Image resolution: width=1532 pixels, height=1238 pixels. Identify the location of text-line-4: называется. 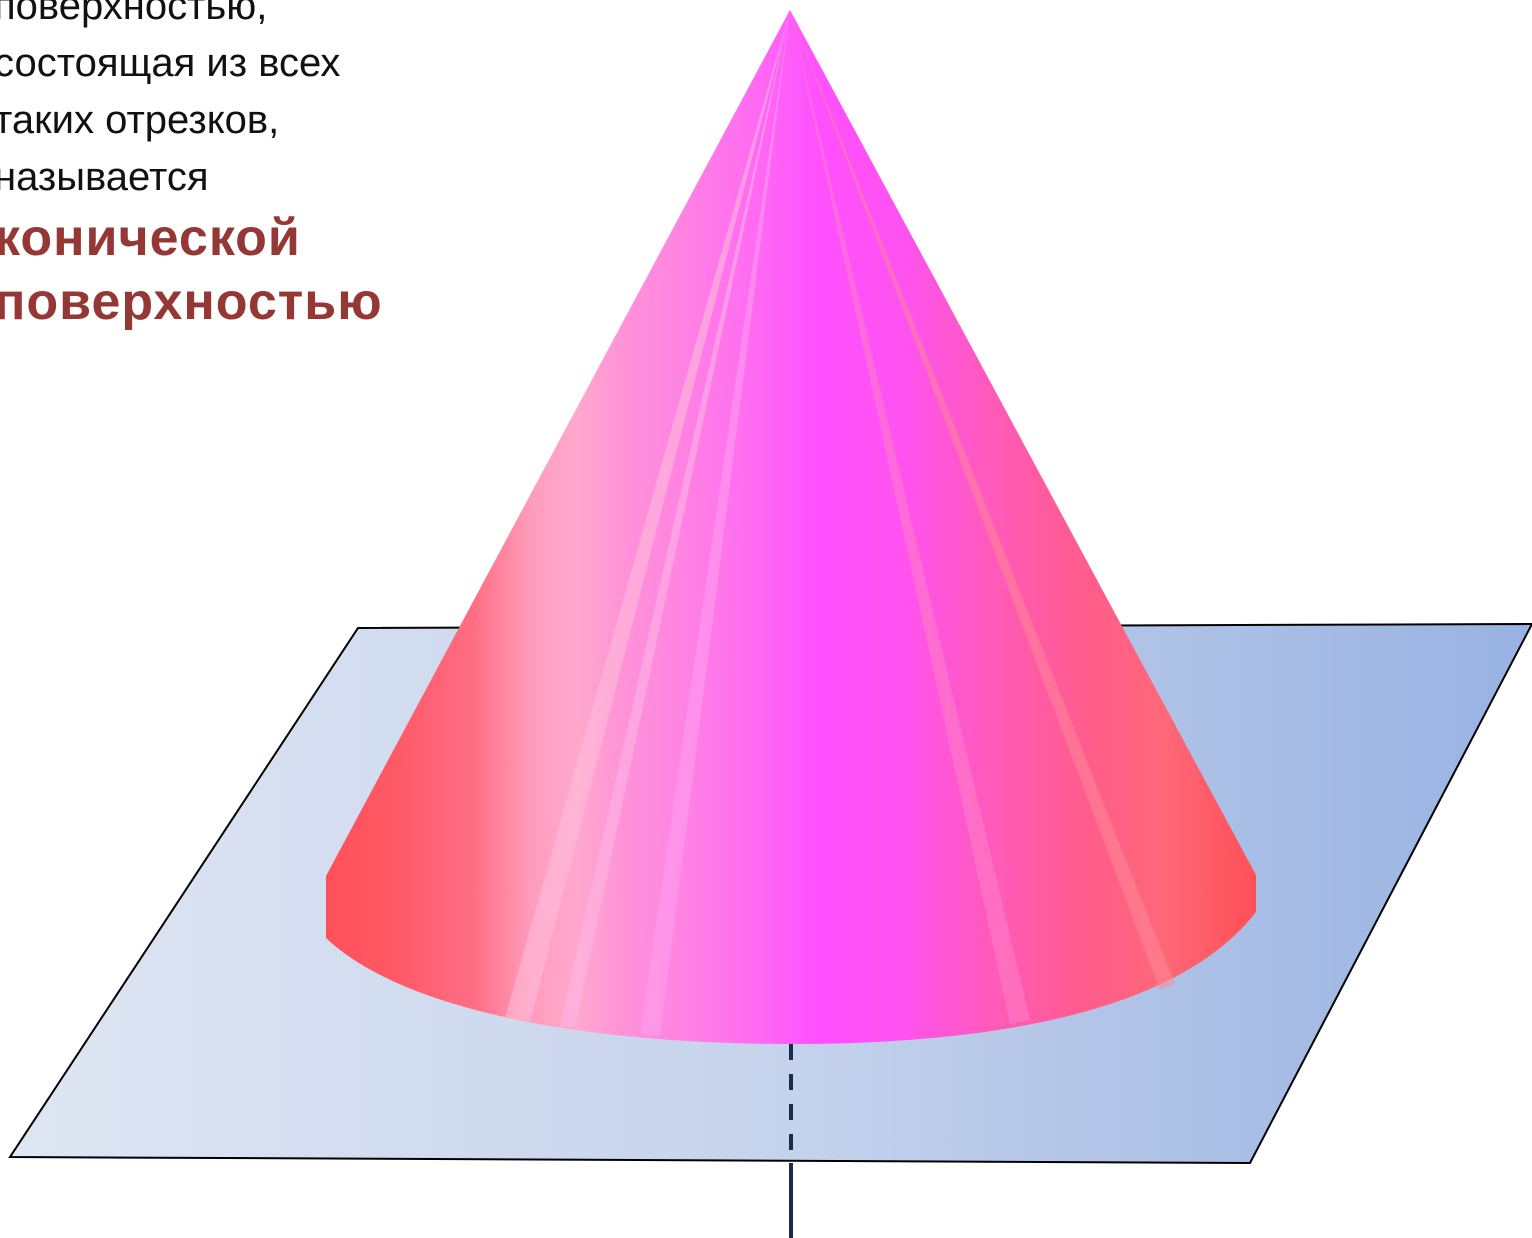
(104, 177).